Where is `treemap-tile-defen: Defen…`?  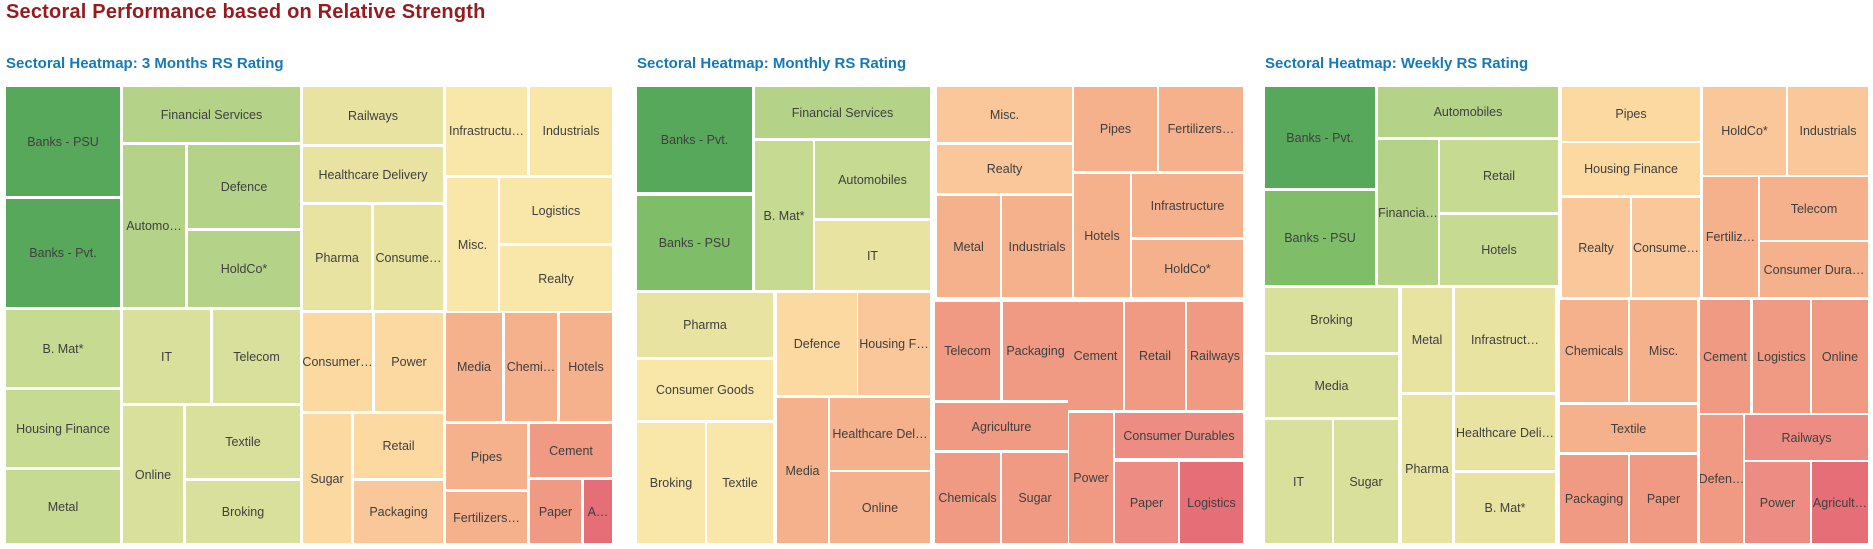
treemap-tile-defen: Defen… is located at coordinates (1721, 479).